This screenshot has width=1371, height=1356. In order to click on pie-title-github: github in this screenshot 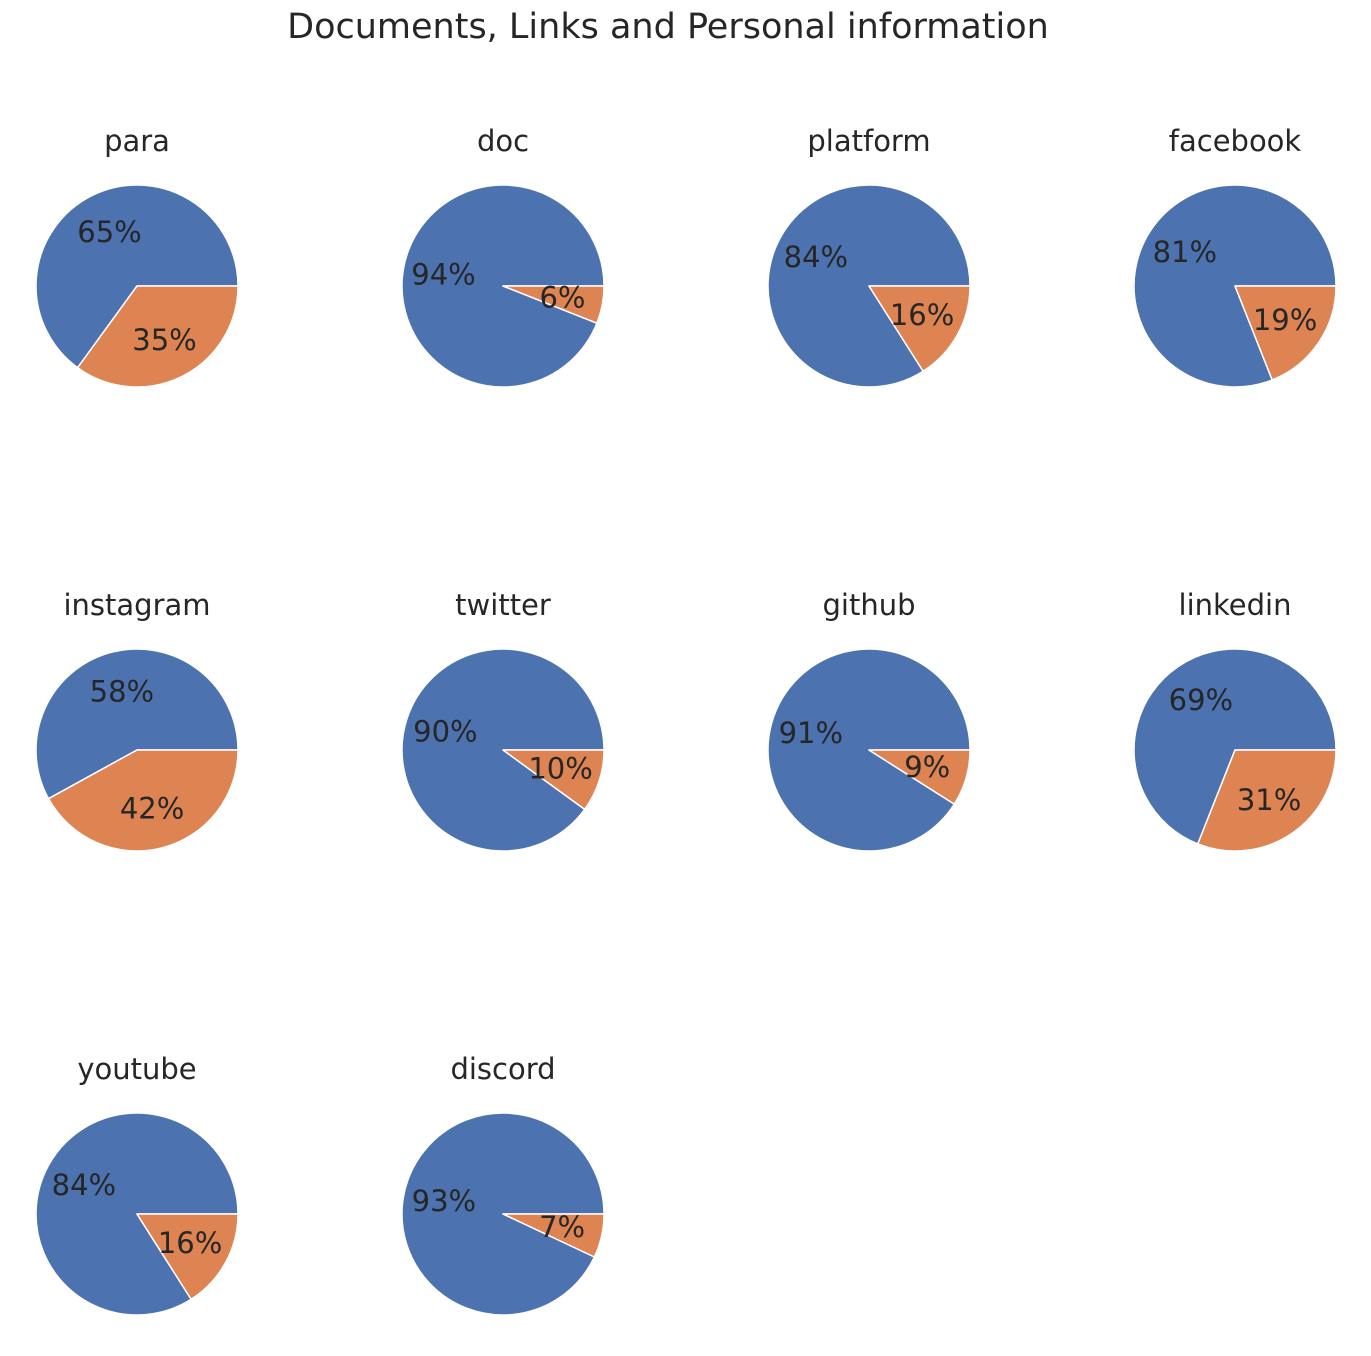, I will do `click(868, 605)`.